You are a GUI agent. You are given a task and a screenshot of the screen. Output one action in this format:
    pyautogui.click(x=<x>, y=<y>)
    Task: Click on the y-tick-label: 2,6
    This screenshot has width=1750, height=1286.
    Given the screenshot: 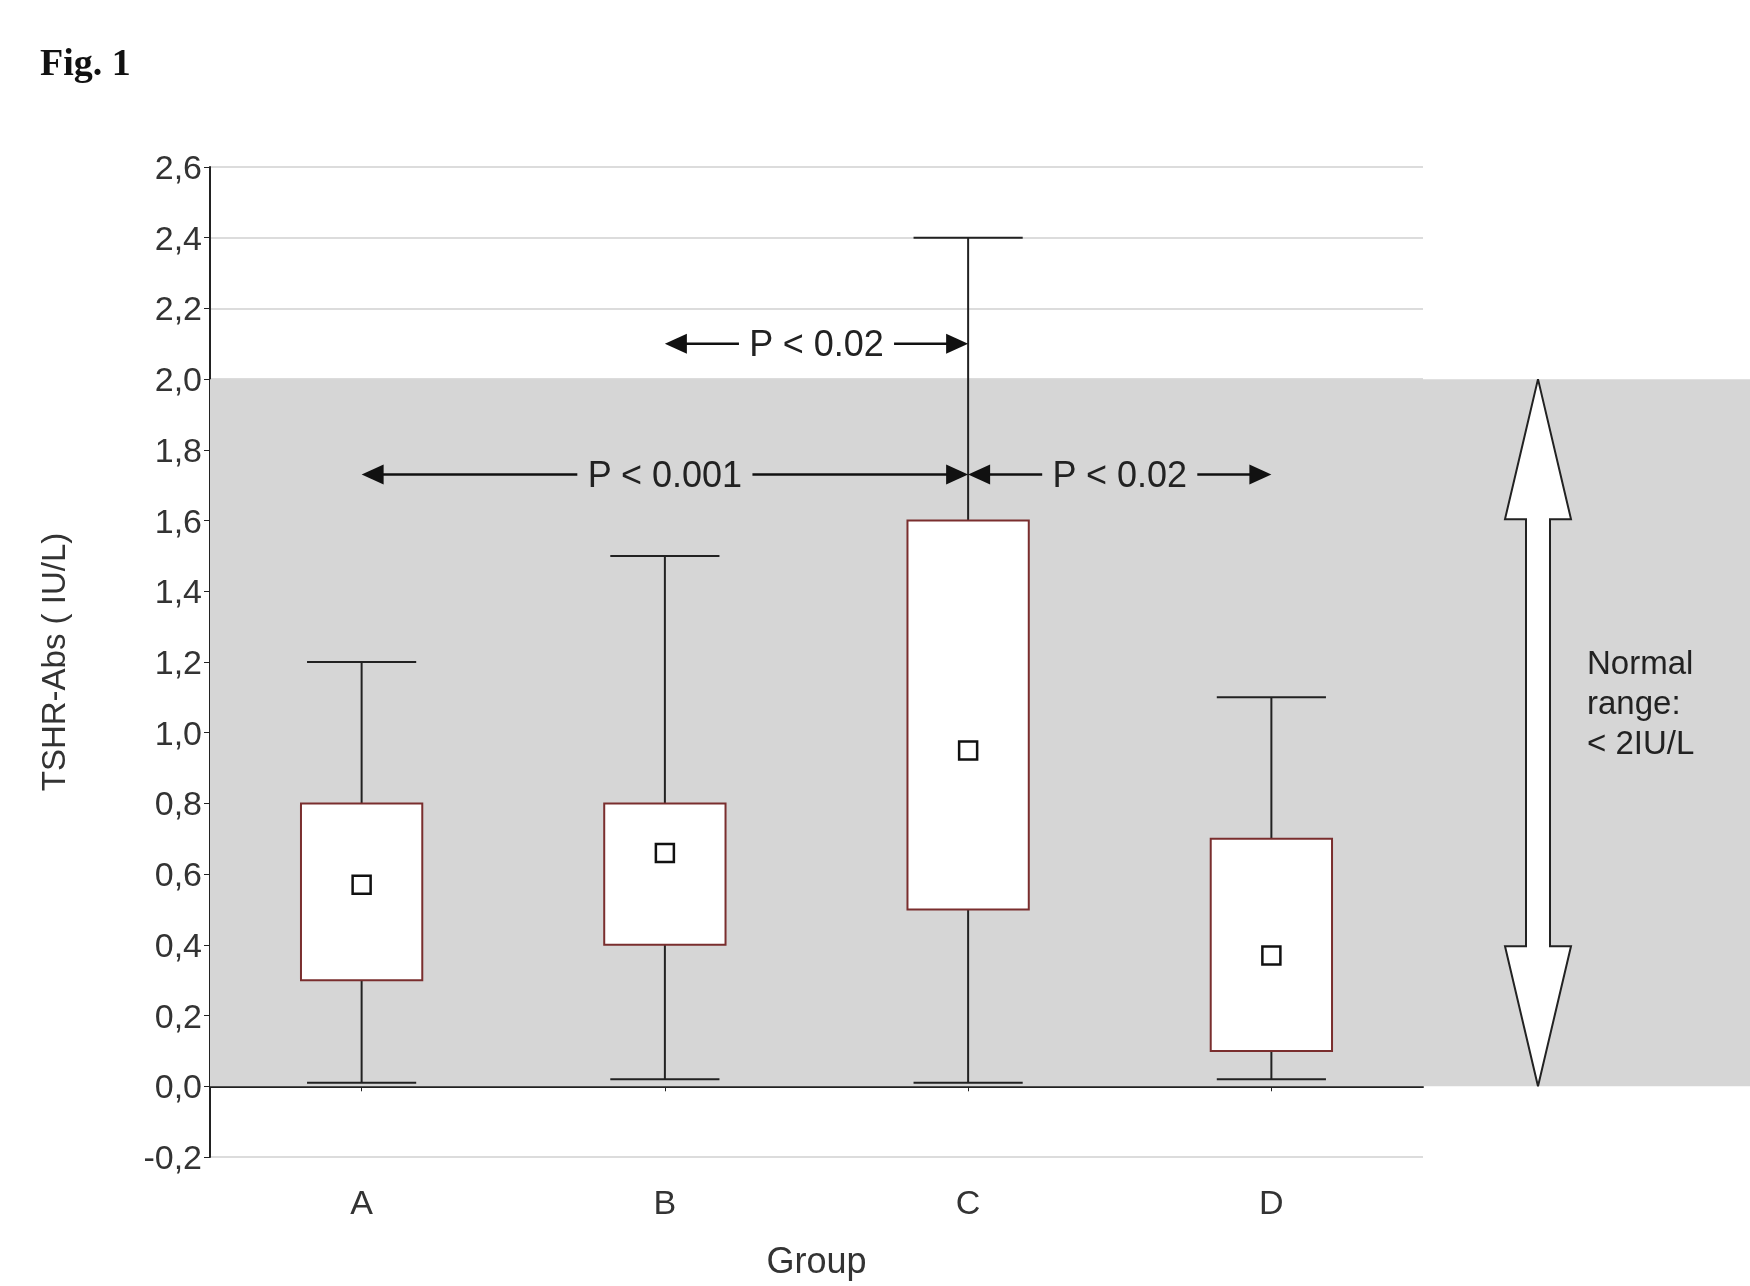 What is the action you would take?
    pyautogui.click(x=178, y=167)
    